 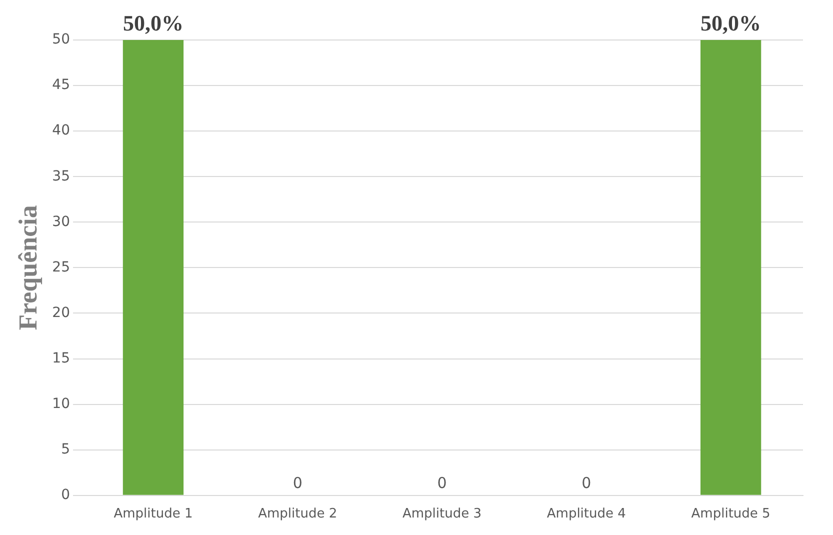 What do you see at coordinates (61, 176) in the screenshot?
I see `y-tick-label: 35` at bounding box center [61, 176].